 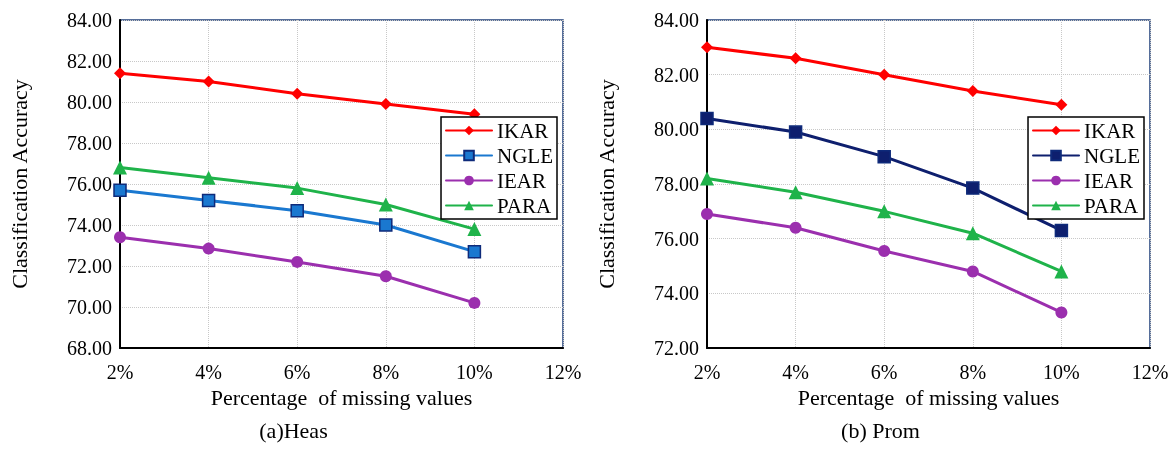 What do you see at coordinates (89, 348) in the screenshot?
I see `y-tick-label: 68.00` at bounding box center [89, 348].